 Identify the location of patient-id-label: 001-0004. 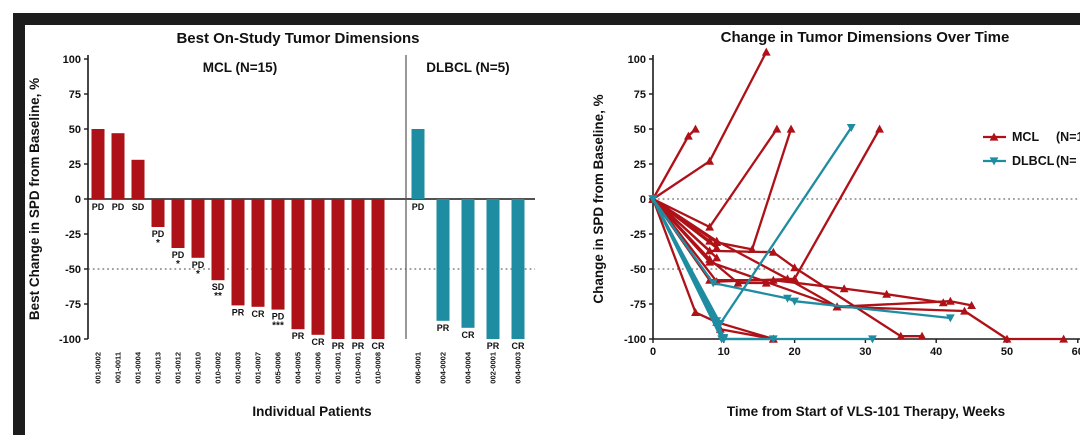
(138, 367).